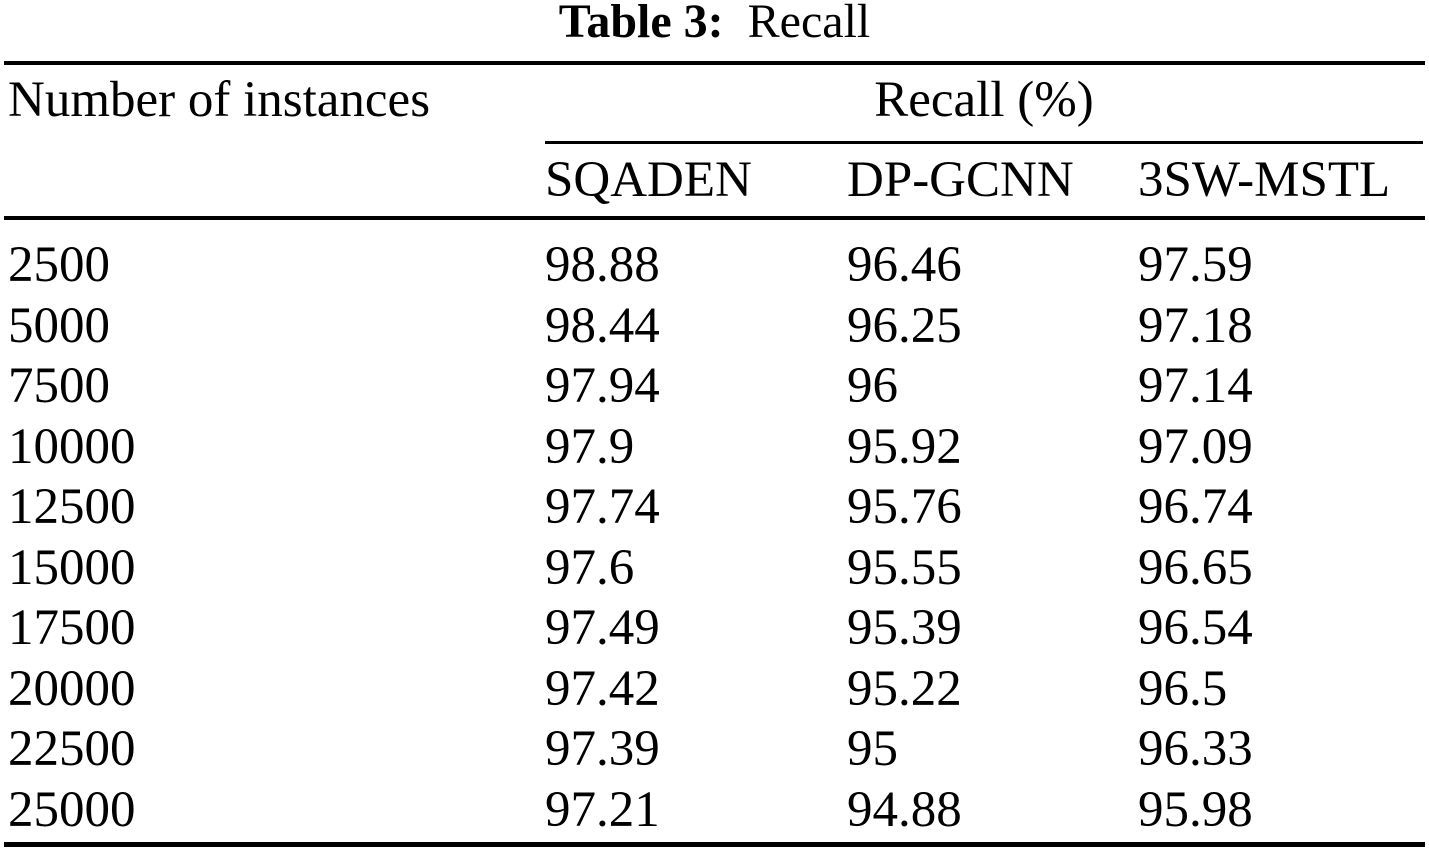  I want to click on group-header-rule, so click(984, 142).